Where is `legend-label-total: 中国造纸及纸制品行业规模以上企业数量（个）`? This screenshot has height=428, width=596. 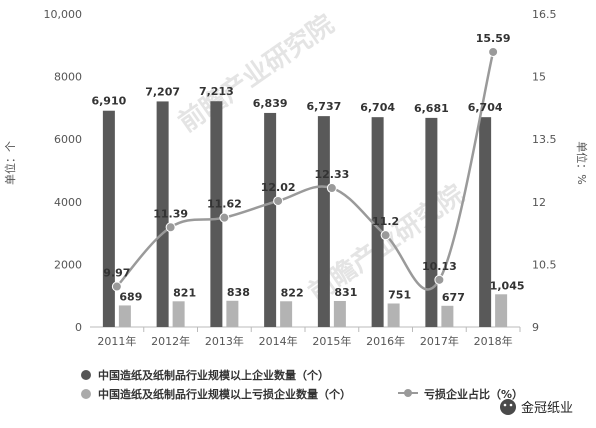
legend-label-total: 中国造纸及纸制品行业规模以上企业数量（个） is located at coordinates (213, 375).